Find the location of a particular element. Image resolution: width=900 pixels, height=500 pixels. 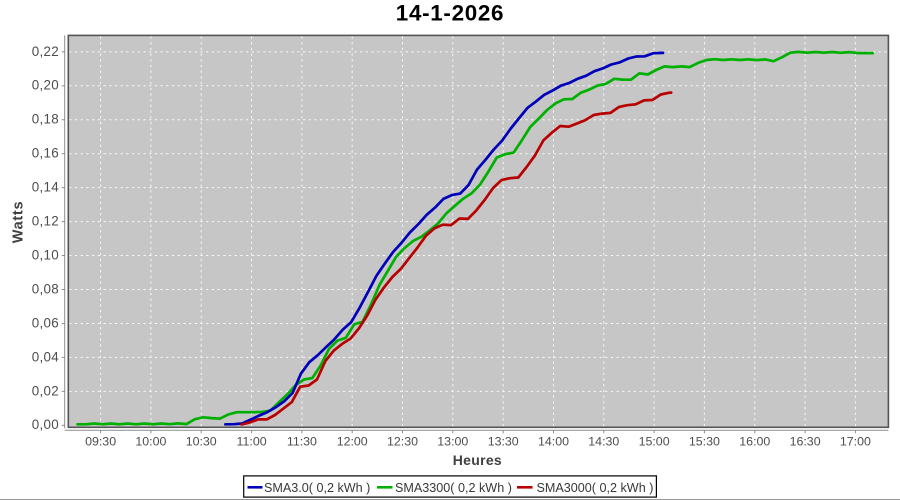

svg-text: 13:30 is located at coordinates (503, 442).